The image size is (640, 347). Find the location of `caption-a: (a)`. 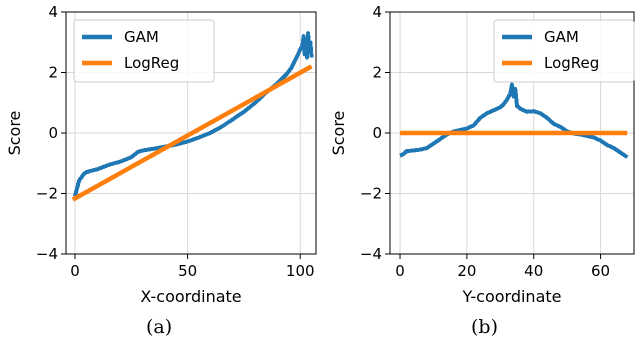

caption-a: (a) is located at coordinates (159, 327).